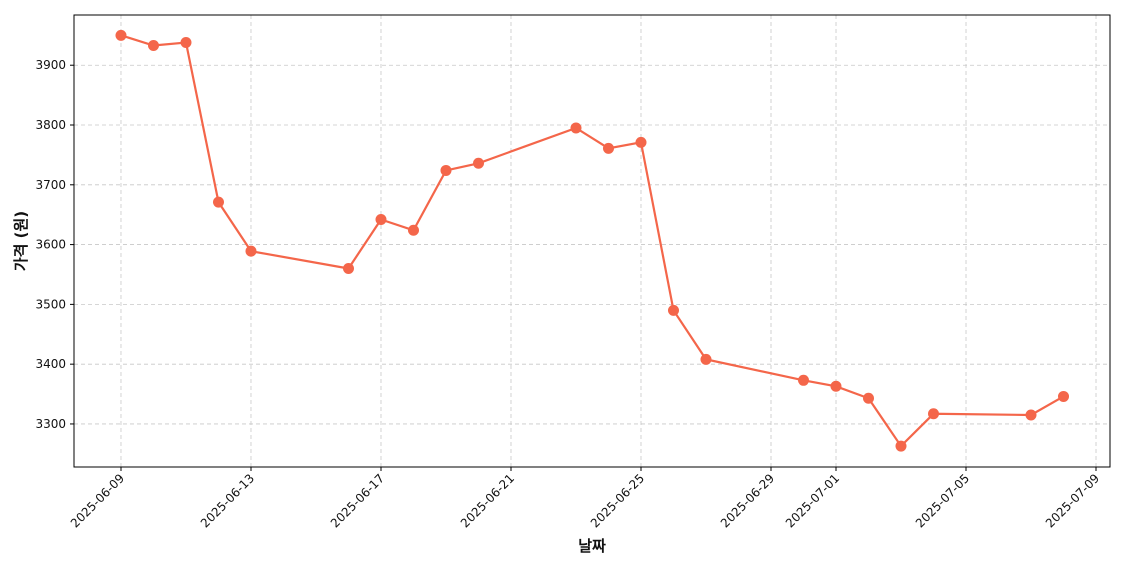  Describe the element at coordinates (50, 364) in the screenshot. I see `y-tick-label: 3400` at that location.